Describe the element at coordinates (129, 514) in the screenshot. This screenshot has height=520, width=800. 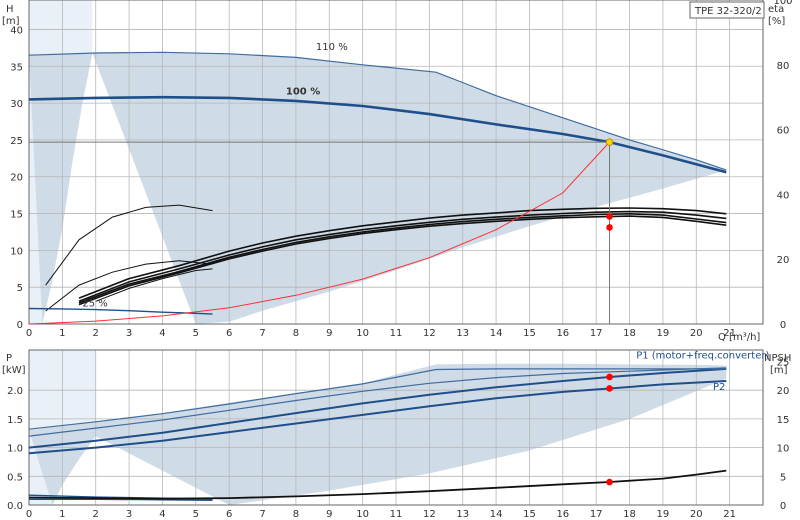
I see `power-x-tick: 3` at that location.